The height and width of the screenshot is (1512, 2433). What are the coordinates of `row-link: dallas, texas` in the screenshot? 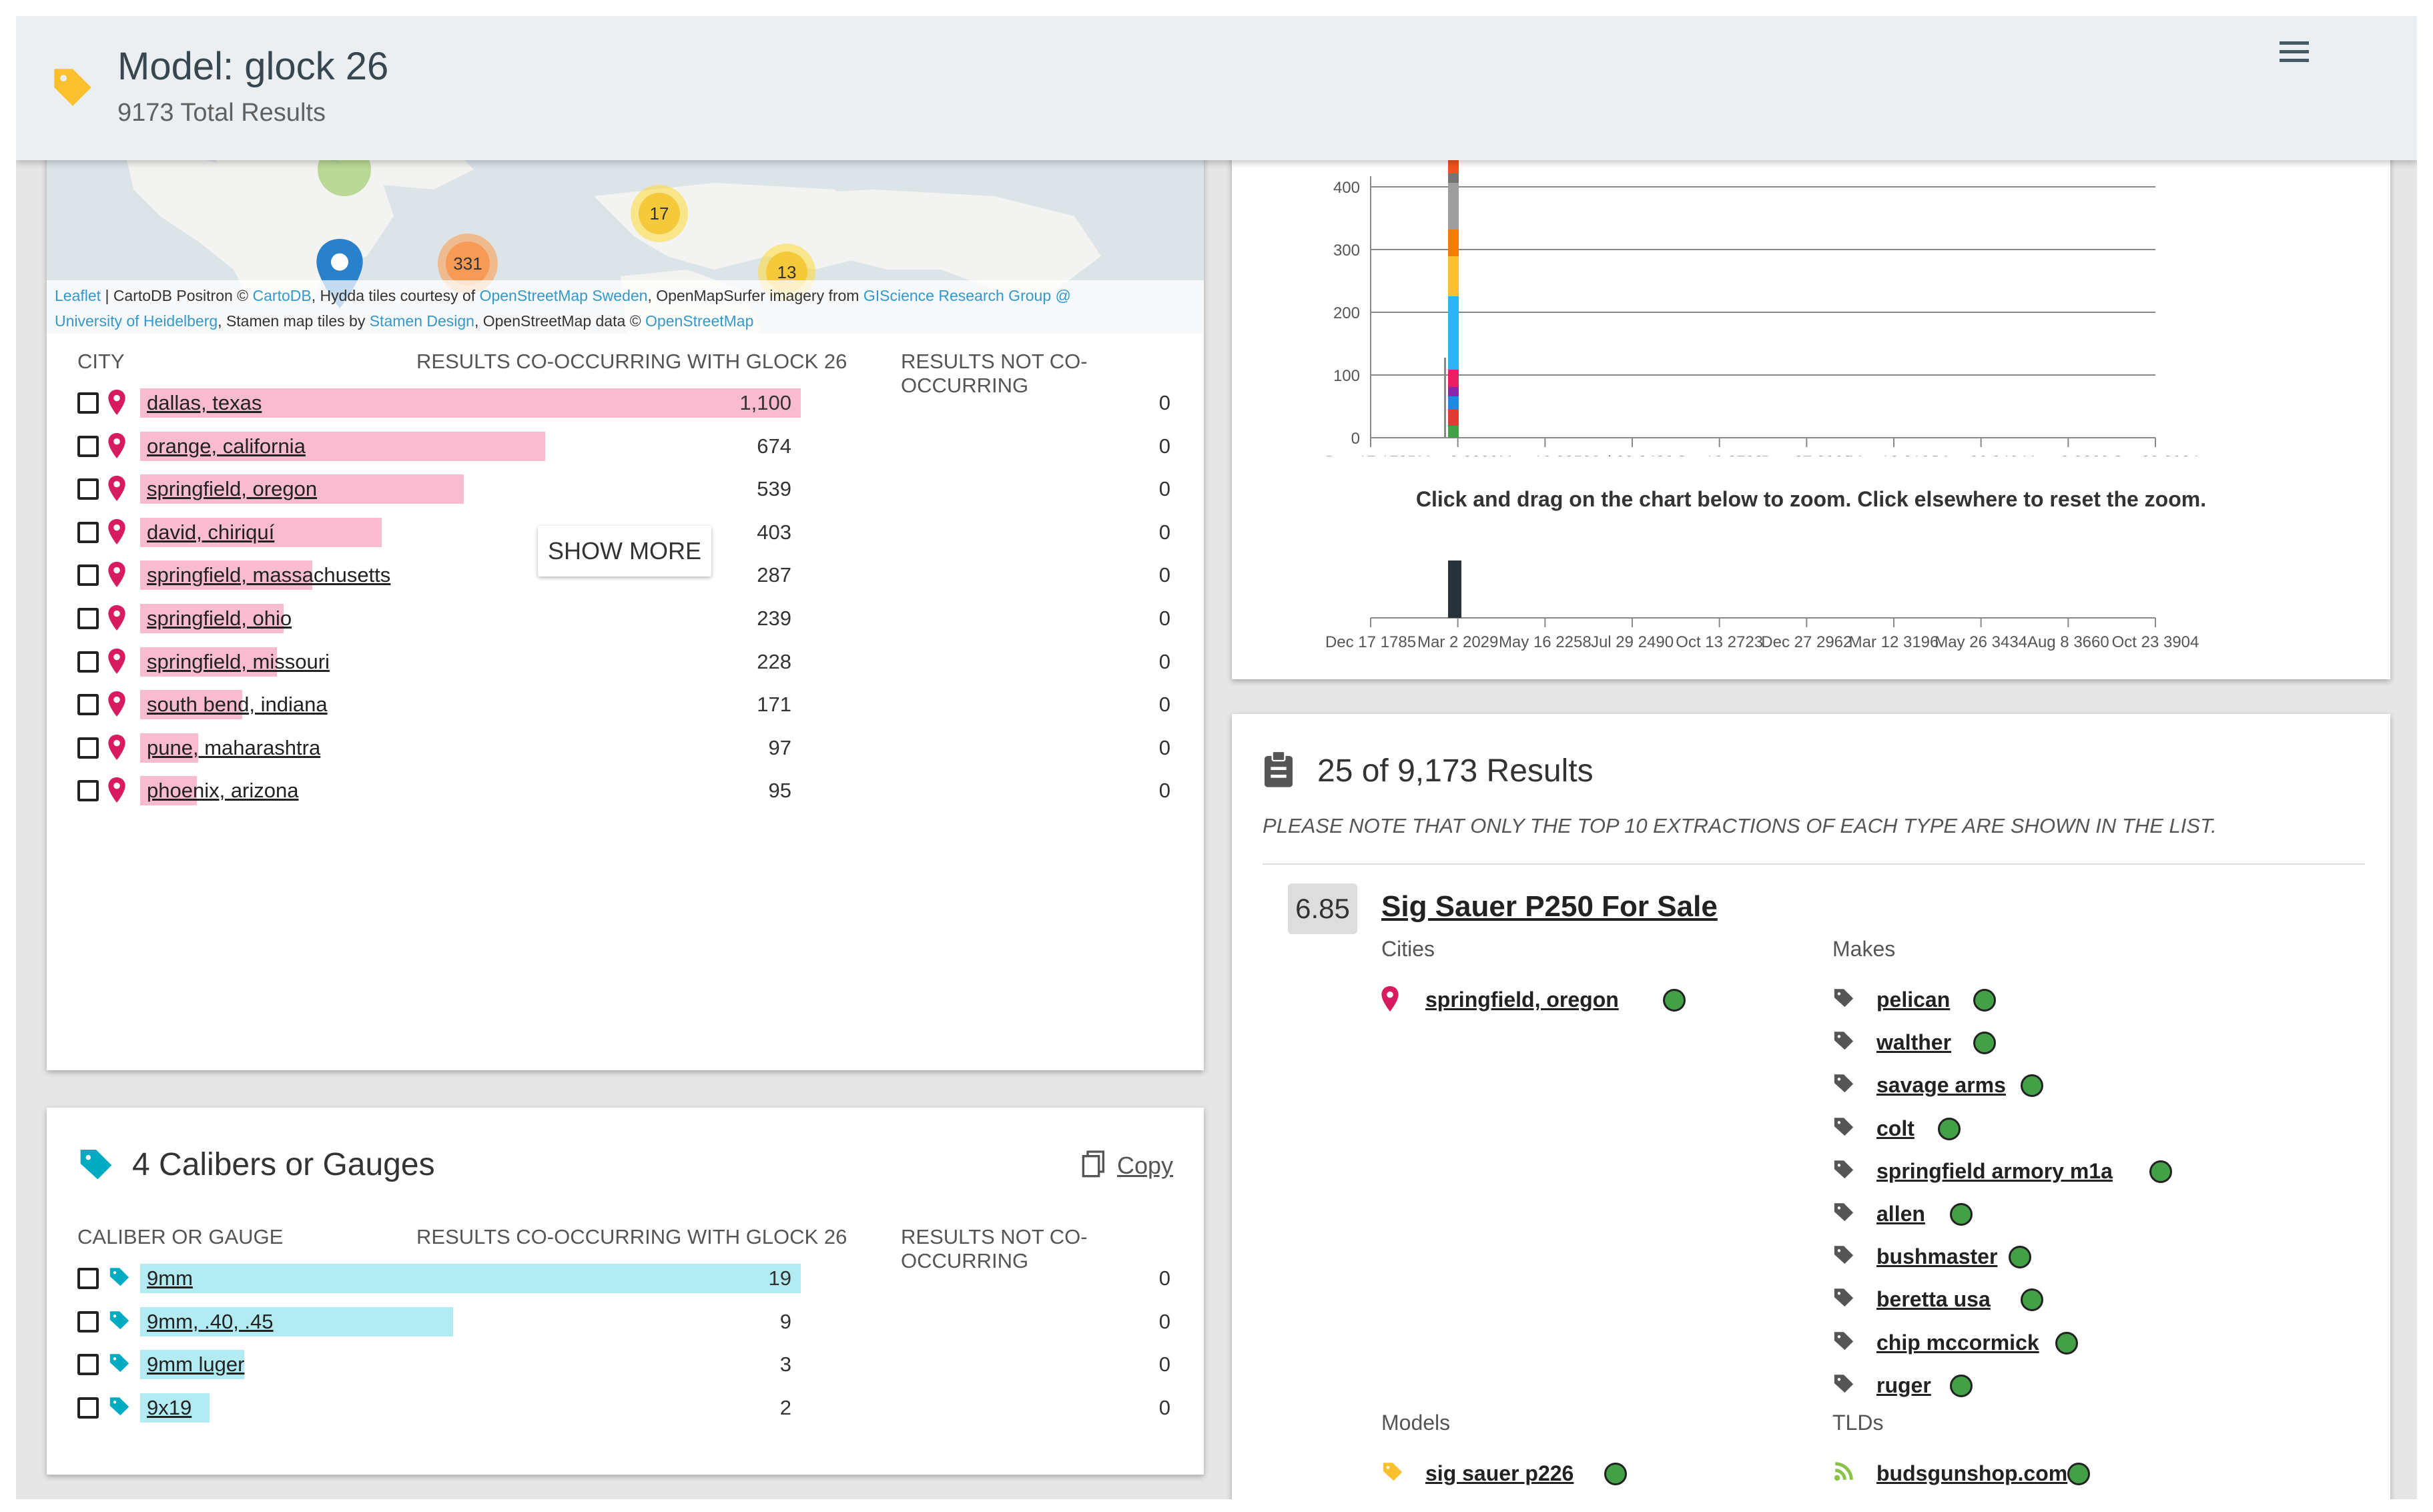 It's located at (204, 402).